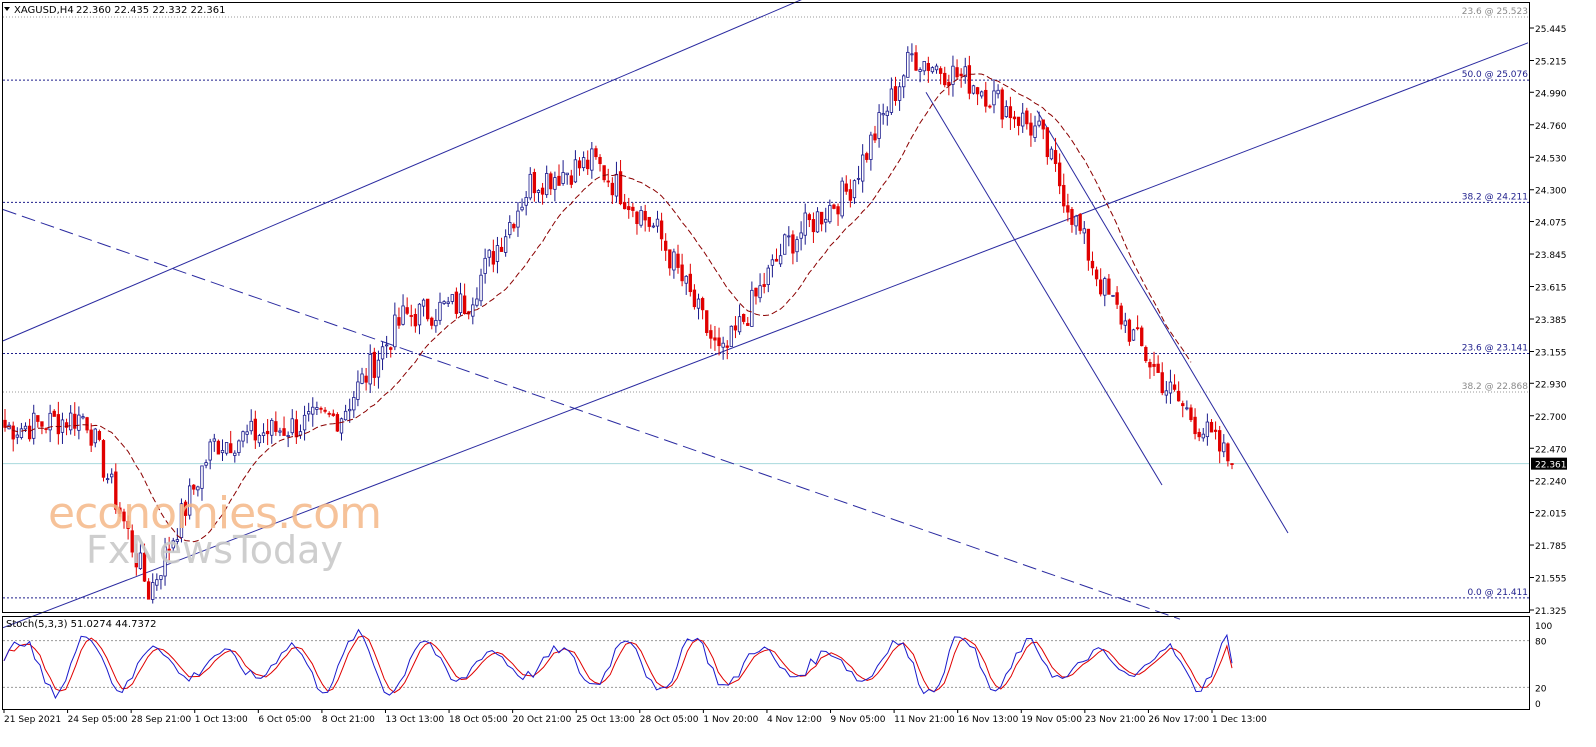 The height and width of the screenshot is (747, 1596). Describe the element at coordinates (1543, 627) in the screenshot. I see `stoch-y-tick-label: 100` at that location.